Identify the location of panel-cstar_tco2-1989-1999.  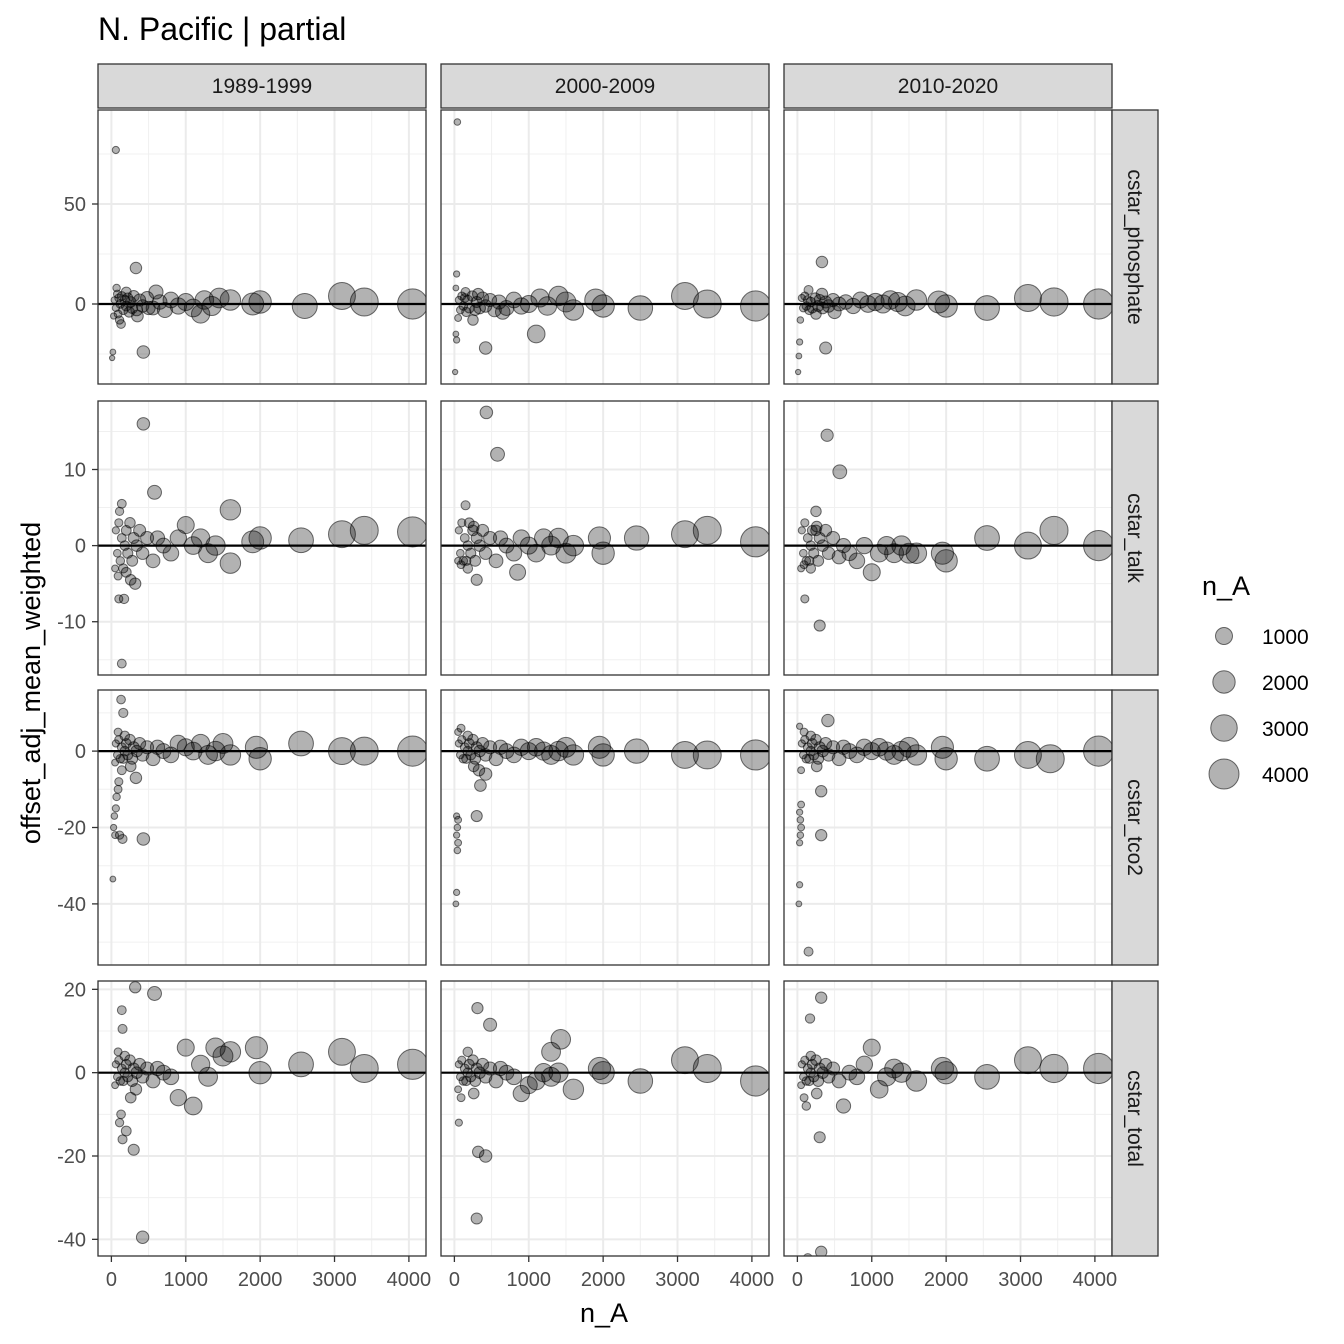
(262, 827).